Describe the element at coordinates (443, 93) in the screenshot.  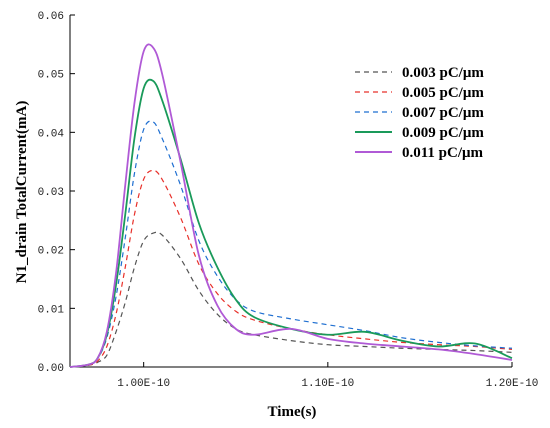
I see `legend-label-2: 0.005 pC/μm` at that location.